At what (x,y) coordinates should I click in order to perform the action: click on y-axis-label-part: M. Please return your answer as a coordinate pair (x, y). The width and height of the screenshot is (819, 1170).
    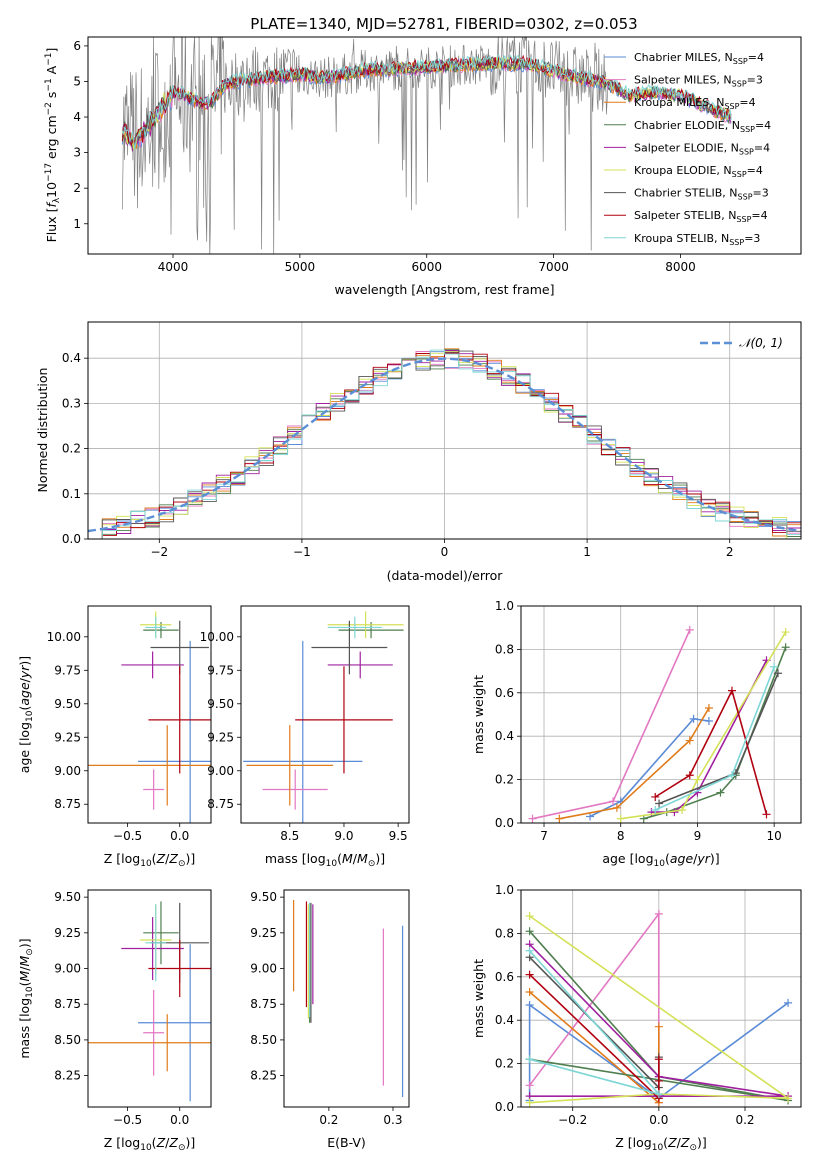
    Looking at the image, I should click on (24, 976).